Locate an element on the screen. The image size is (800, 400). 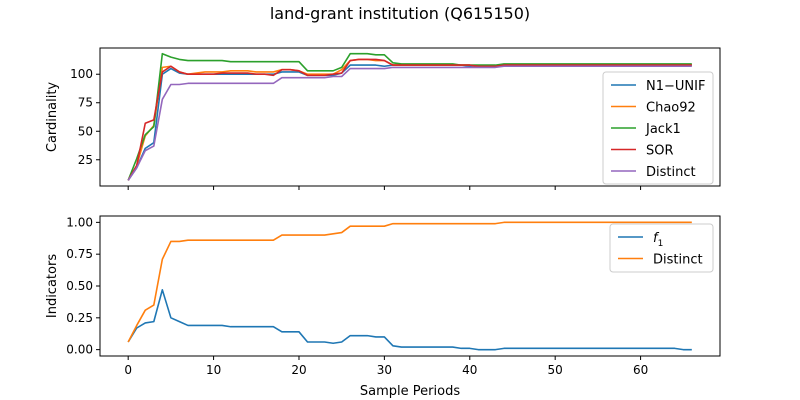
y-tick-label: 25 is located at coordinates (85, 160).